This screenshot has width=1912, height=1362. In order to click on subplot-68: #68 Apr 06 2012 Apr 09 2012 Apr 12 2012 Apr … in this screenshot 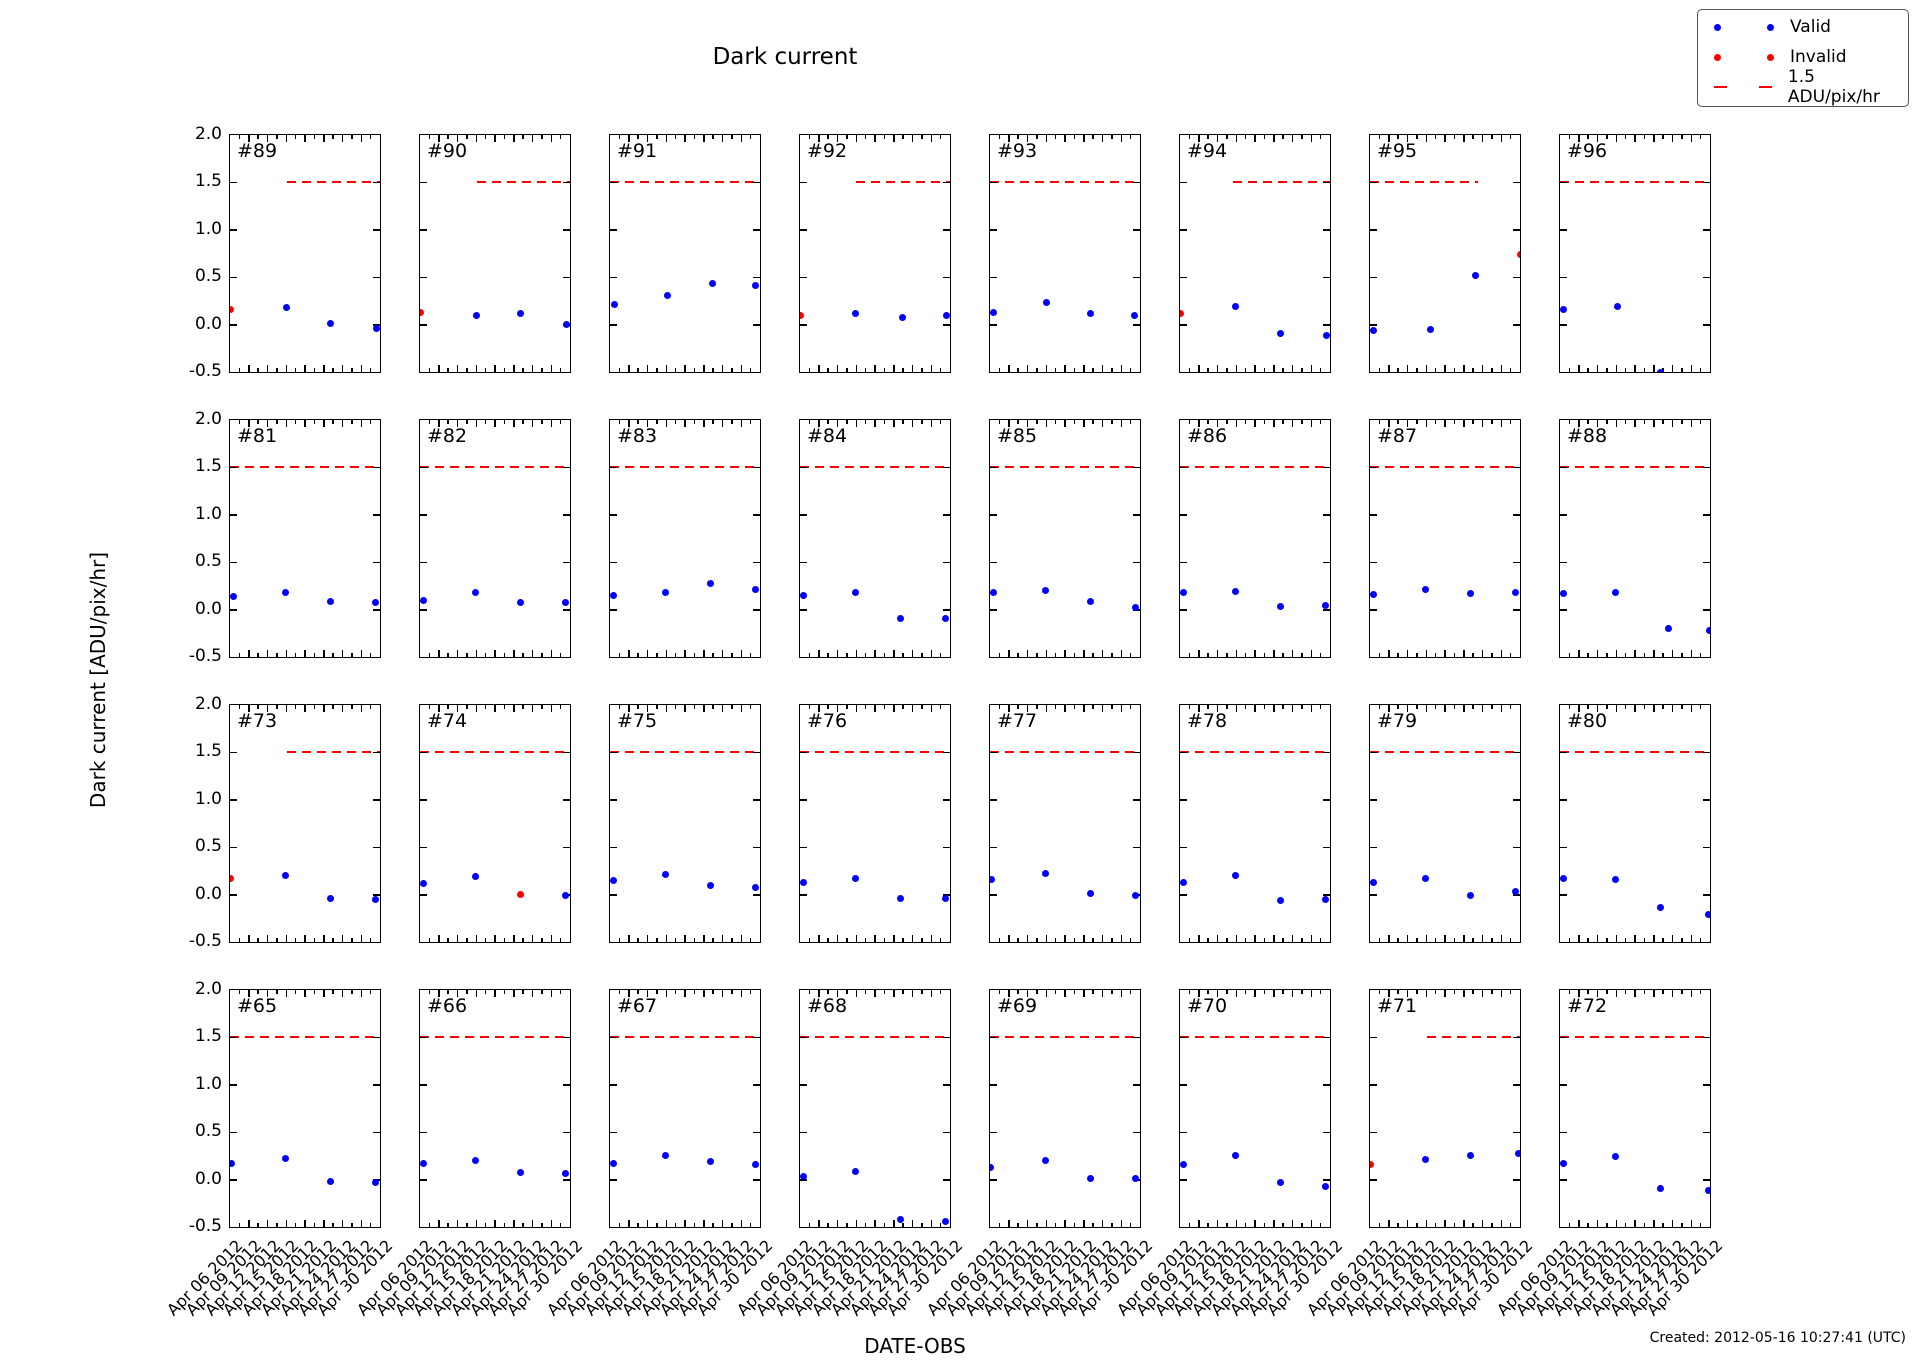, I will do `click(849, 1154)`.